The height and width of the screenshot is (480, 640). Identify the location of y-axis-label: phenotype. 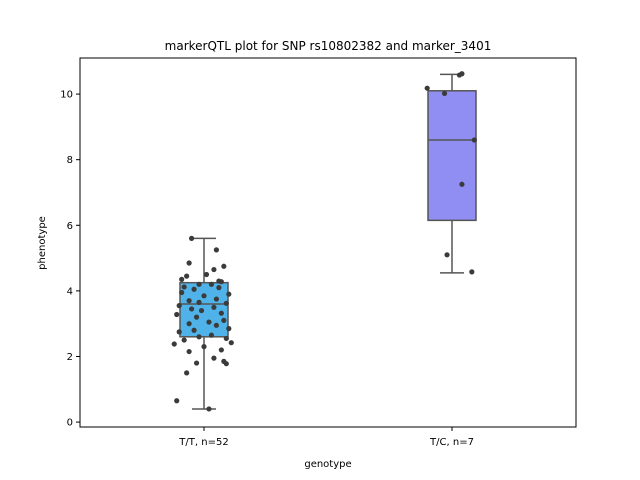
(42, 243).